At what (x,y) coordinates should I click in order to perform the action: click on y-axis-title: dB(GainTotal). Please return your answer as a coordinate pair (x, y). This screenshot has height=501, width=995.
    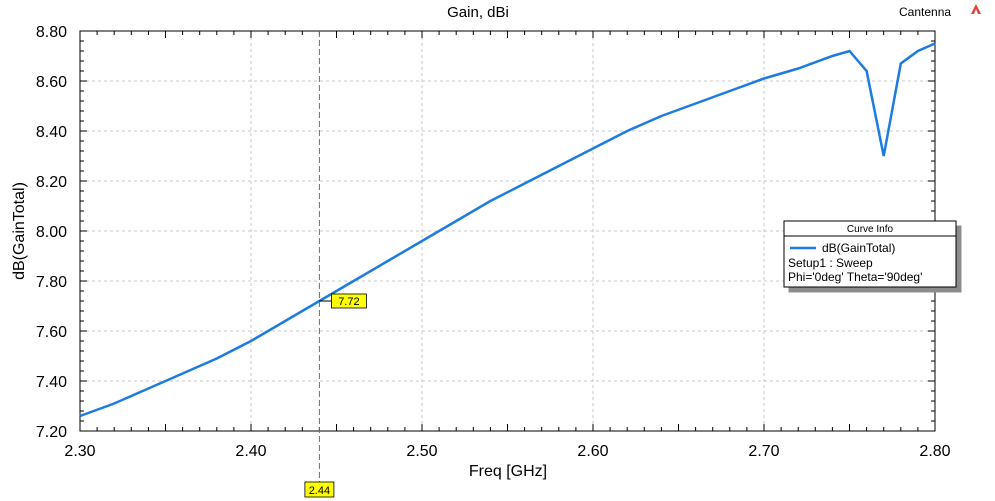
    Looking at the image, I should click on (19, 231).